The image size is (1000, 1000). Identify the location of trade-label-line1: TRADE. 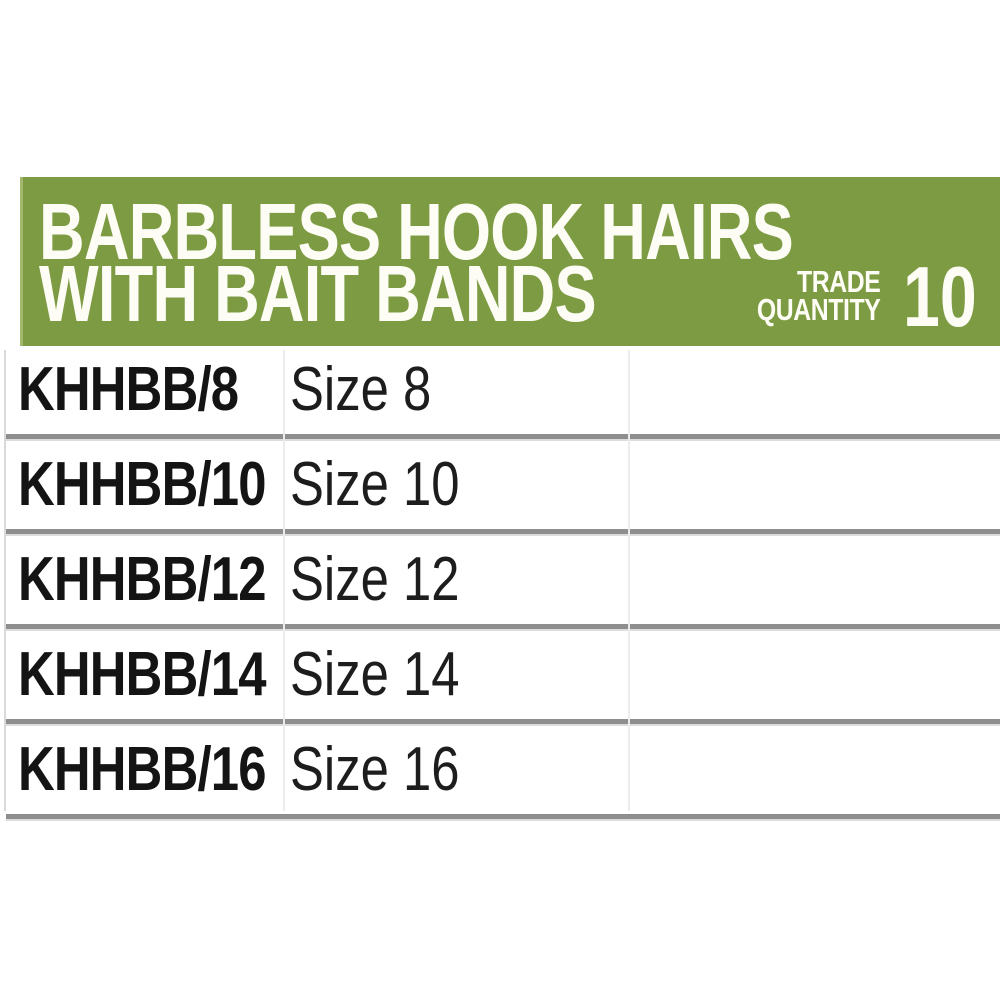
(838, 281).